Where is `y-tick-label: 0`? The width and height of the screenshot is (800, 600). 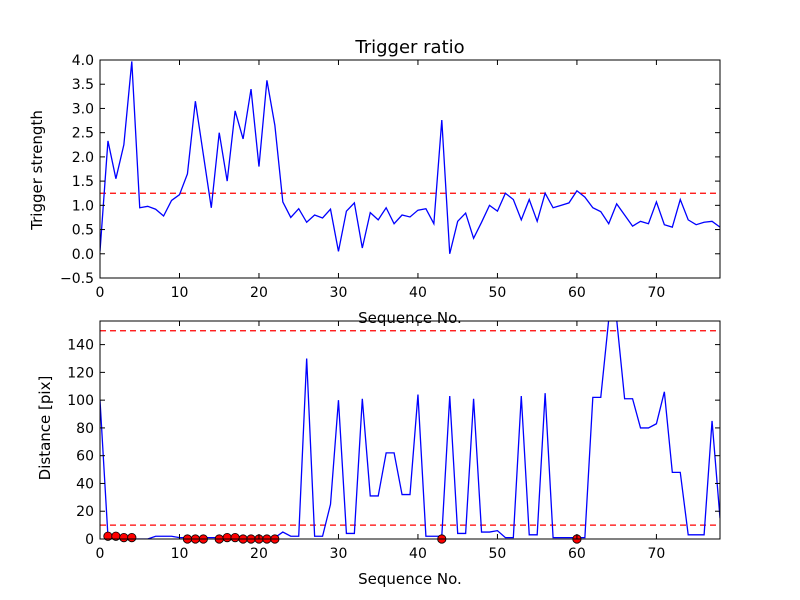 y-tick-label: 0 is located at coordinates (89, 540).